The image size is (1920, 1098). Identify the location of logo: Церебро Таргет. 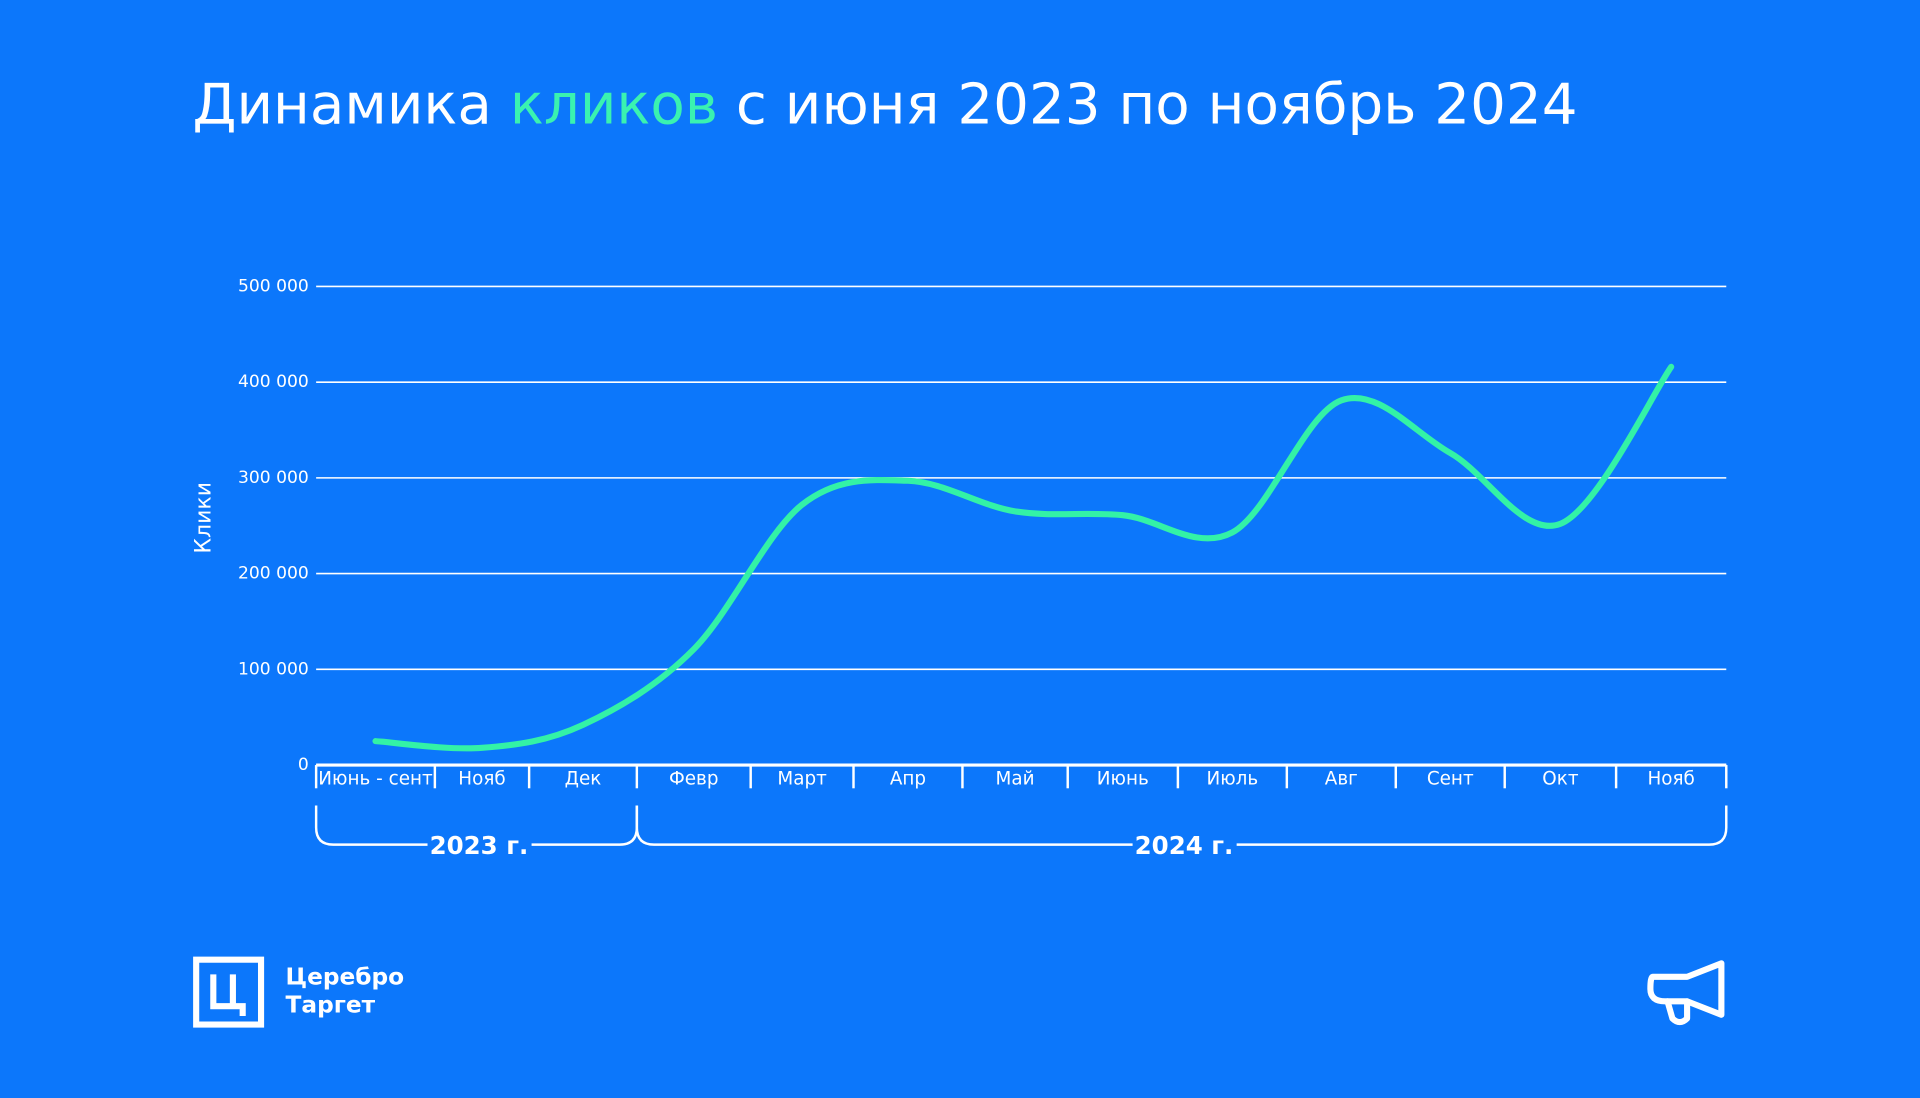
(299, 992).